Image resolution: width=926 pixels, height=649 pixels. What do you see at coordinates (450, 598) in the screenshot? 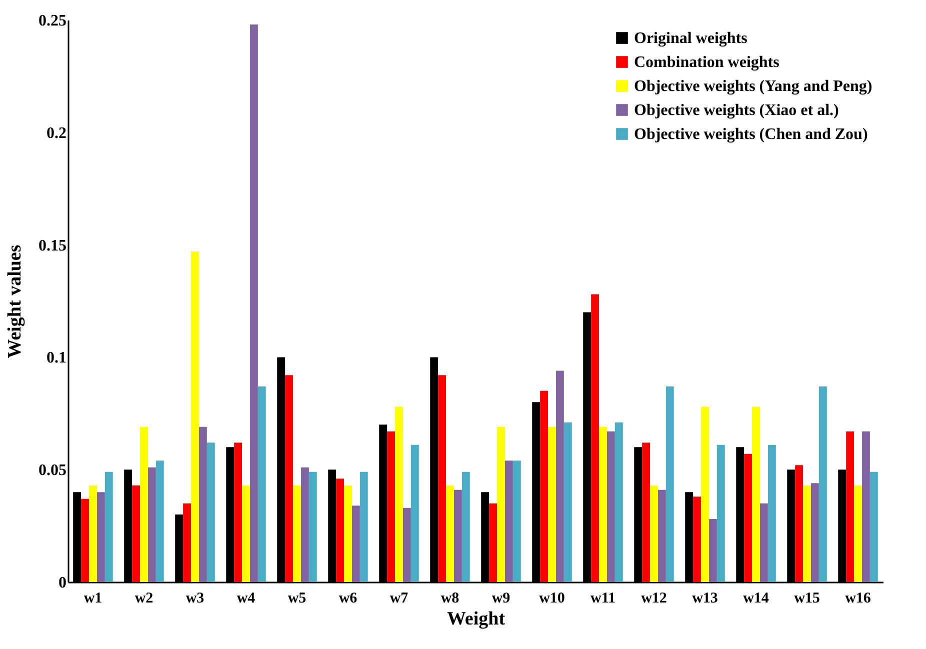
I see `x-tick-label: w8` at bounding box center [450, 598].